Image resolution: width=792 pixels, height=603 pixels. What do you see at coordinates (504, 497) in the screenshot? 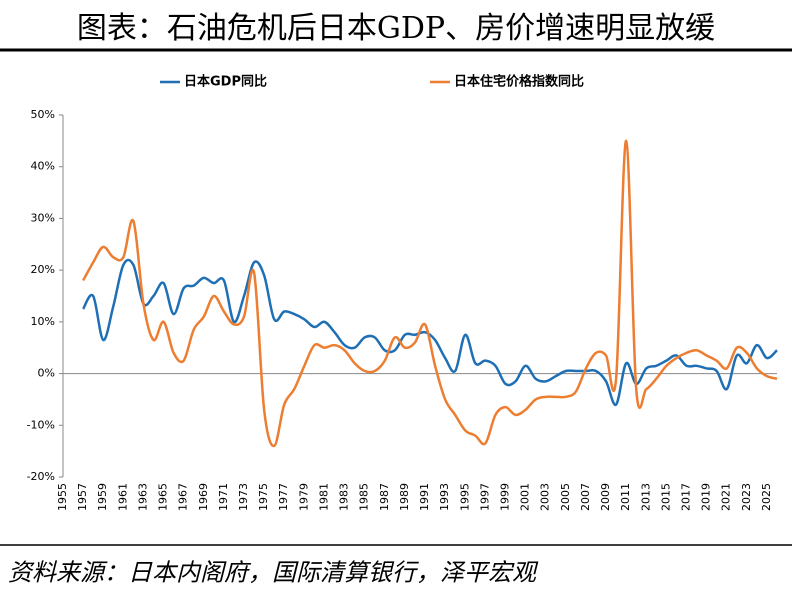
I see `x-tick-label: 1999` at bounding box center [504, 497].